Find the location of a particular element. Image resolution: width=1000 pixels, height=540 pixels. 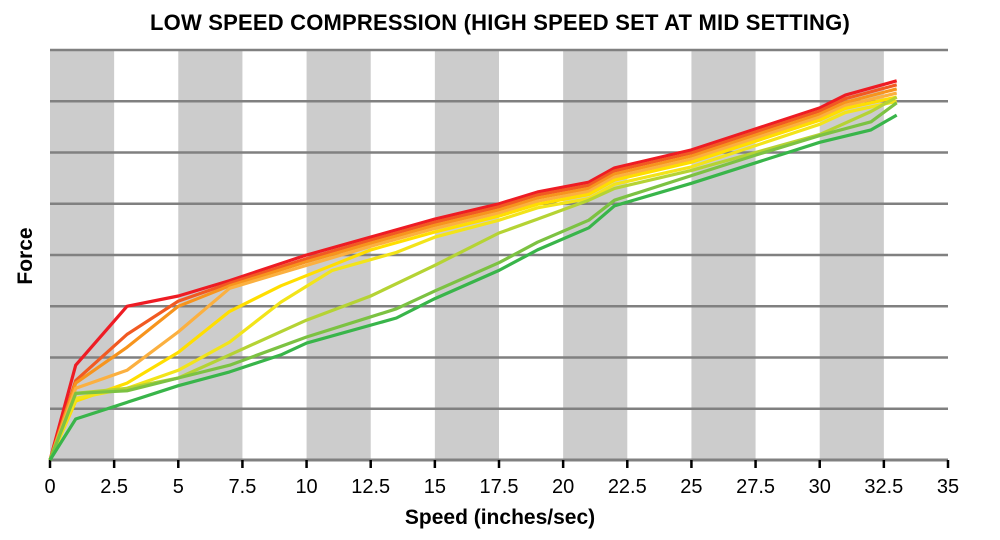

x-tick-label: 30 is located at coordinates (820, 487).